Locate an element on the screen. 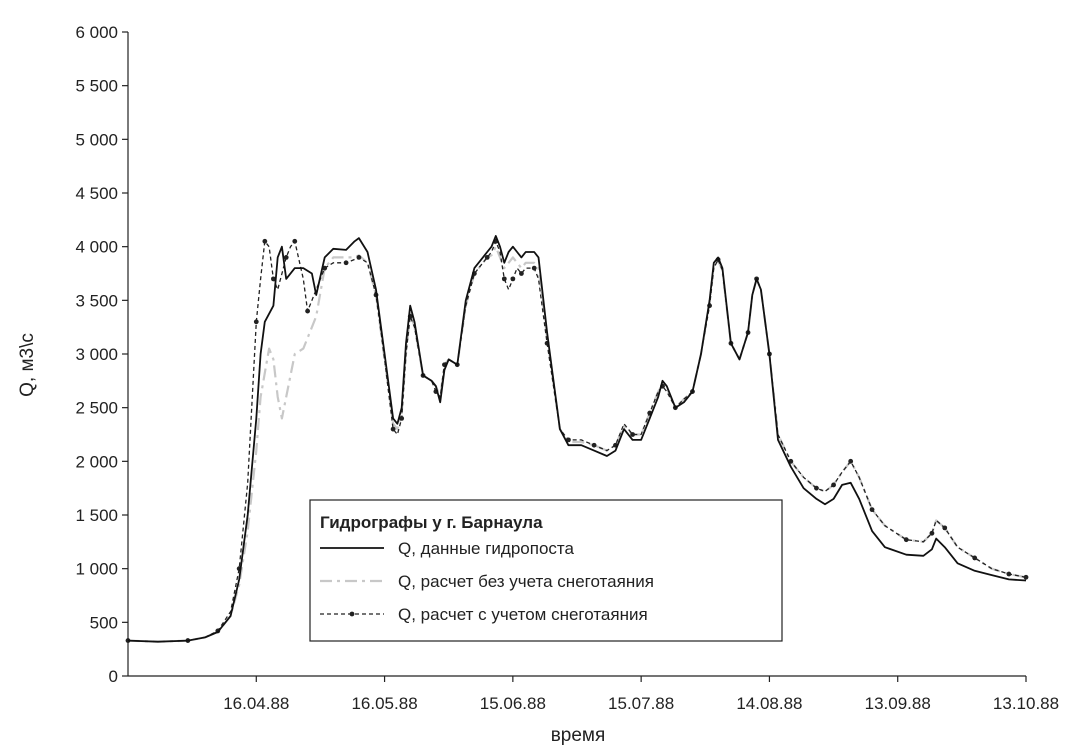 This screenshot has width=1074, height=753. legend-label: Q, расчет с учетом снеготаяния is located at coordinates (523, 614).